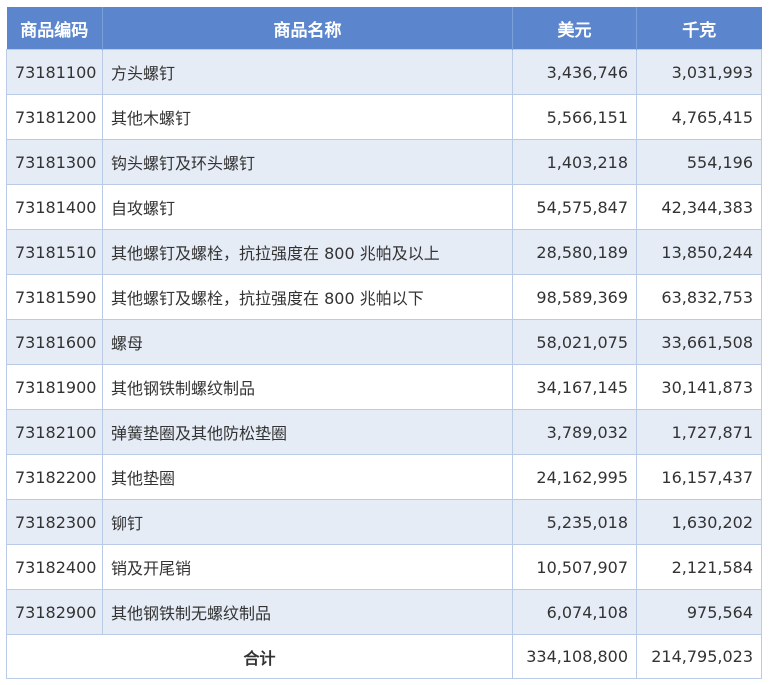 The width and height of the screenshot is (770, 685). I want to click on table-row: 73182200 其他垫圈 24,162,995 16,157,437, so click(384, 477).